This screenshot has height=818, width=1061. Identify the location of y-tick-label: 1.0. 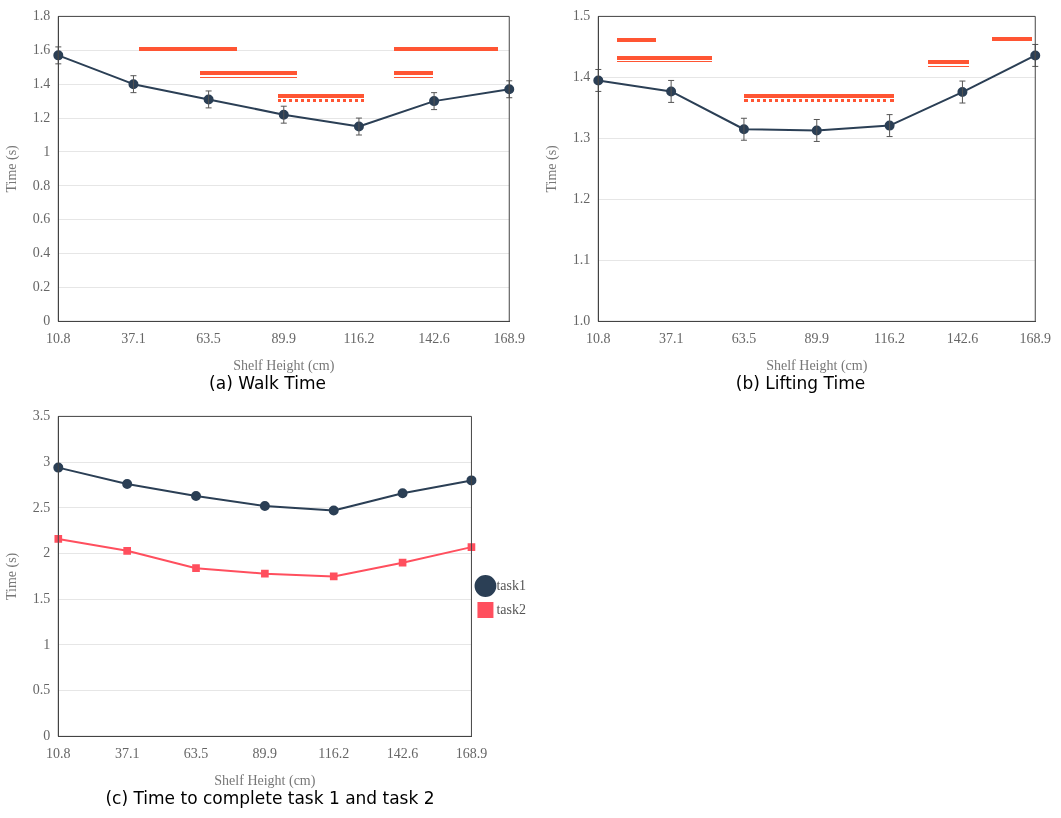
(581, 321).